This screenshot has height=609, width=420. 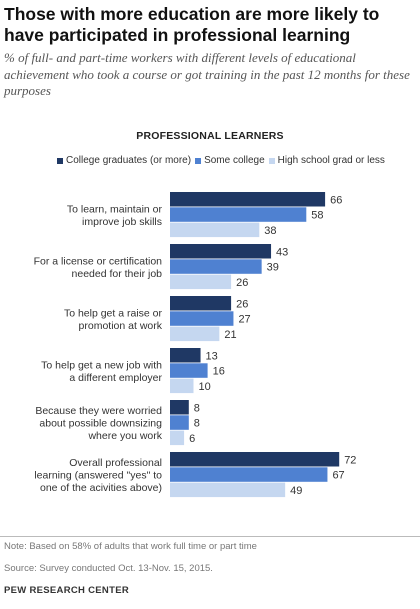 What do you see at coordinates (296, 491) in the screenshot?
I see `value-label: 49` at bounding box center [296, 491].